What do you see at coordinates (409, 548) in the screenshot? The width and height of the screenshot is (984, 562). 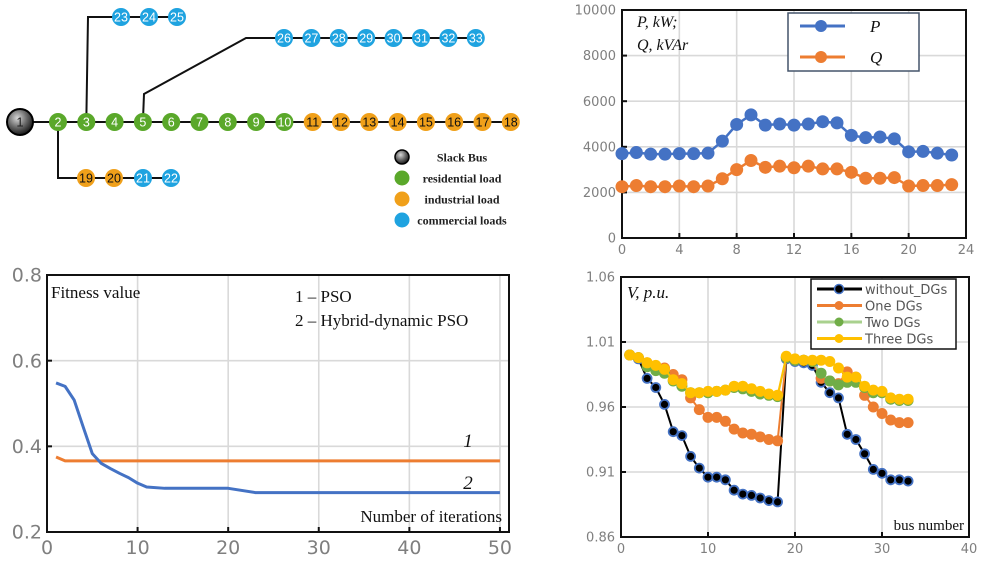 I see `x-tick-label: 40` at bounding box center [409, 548].